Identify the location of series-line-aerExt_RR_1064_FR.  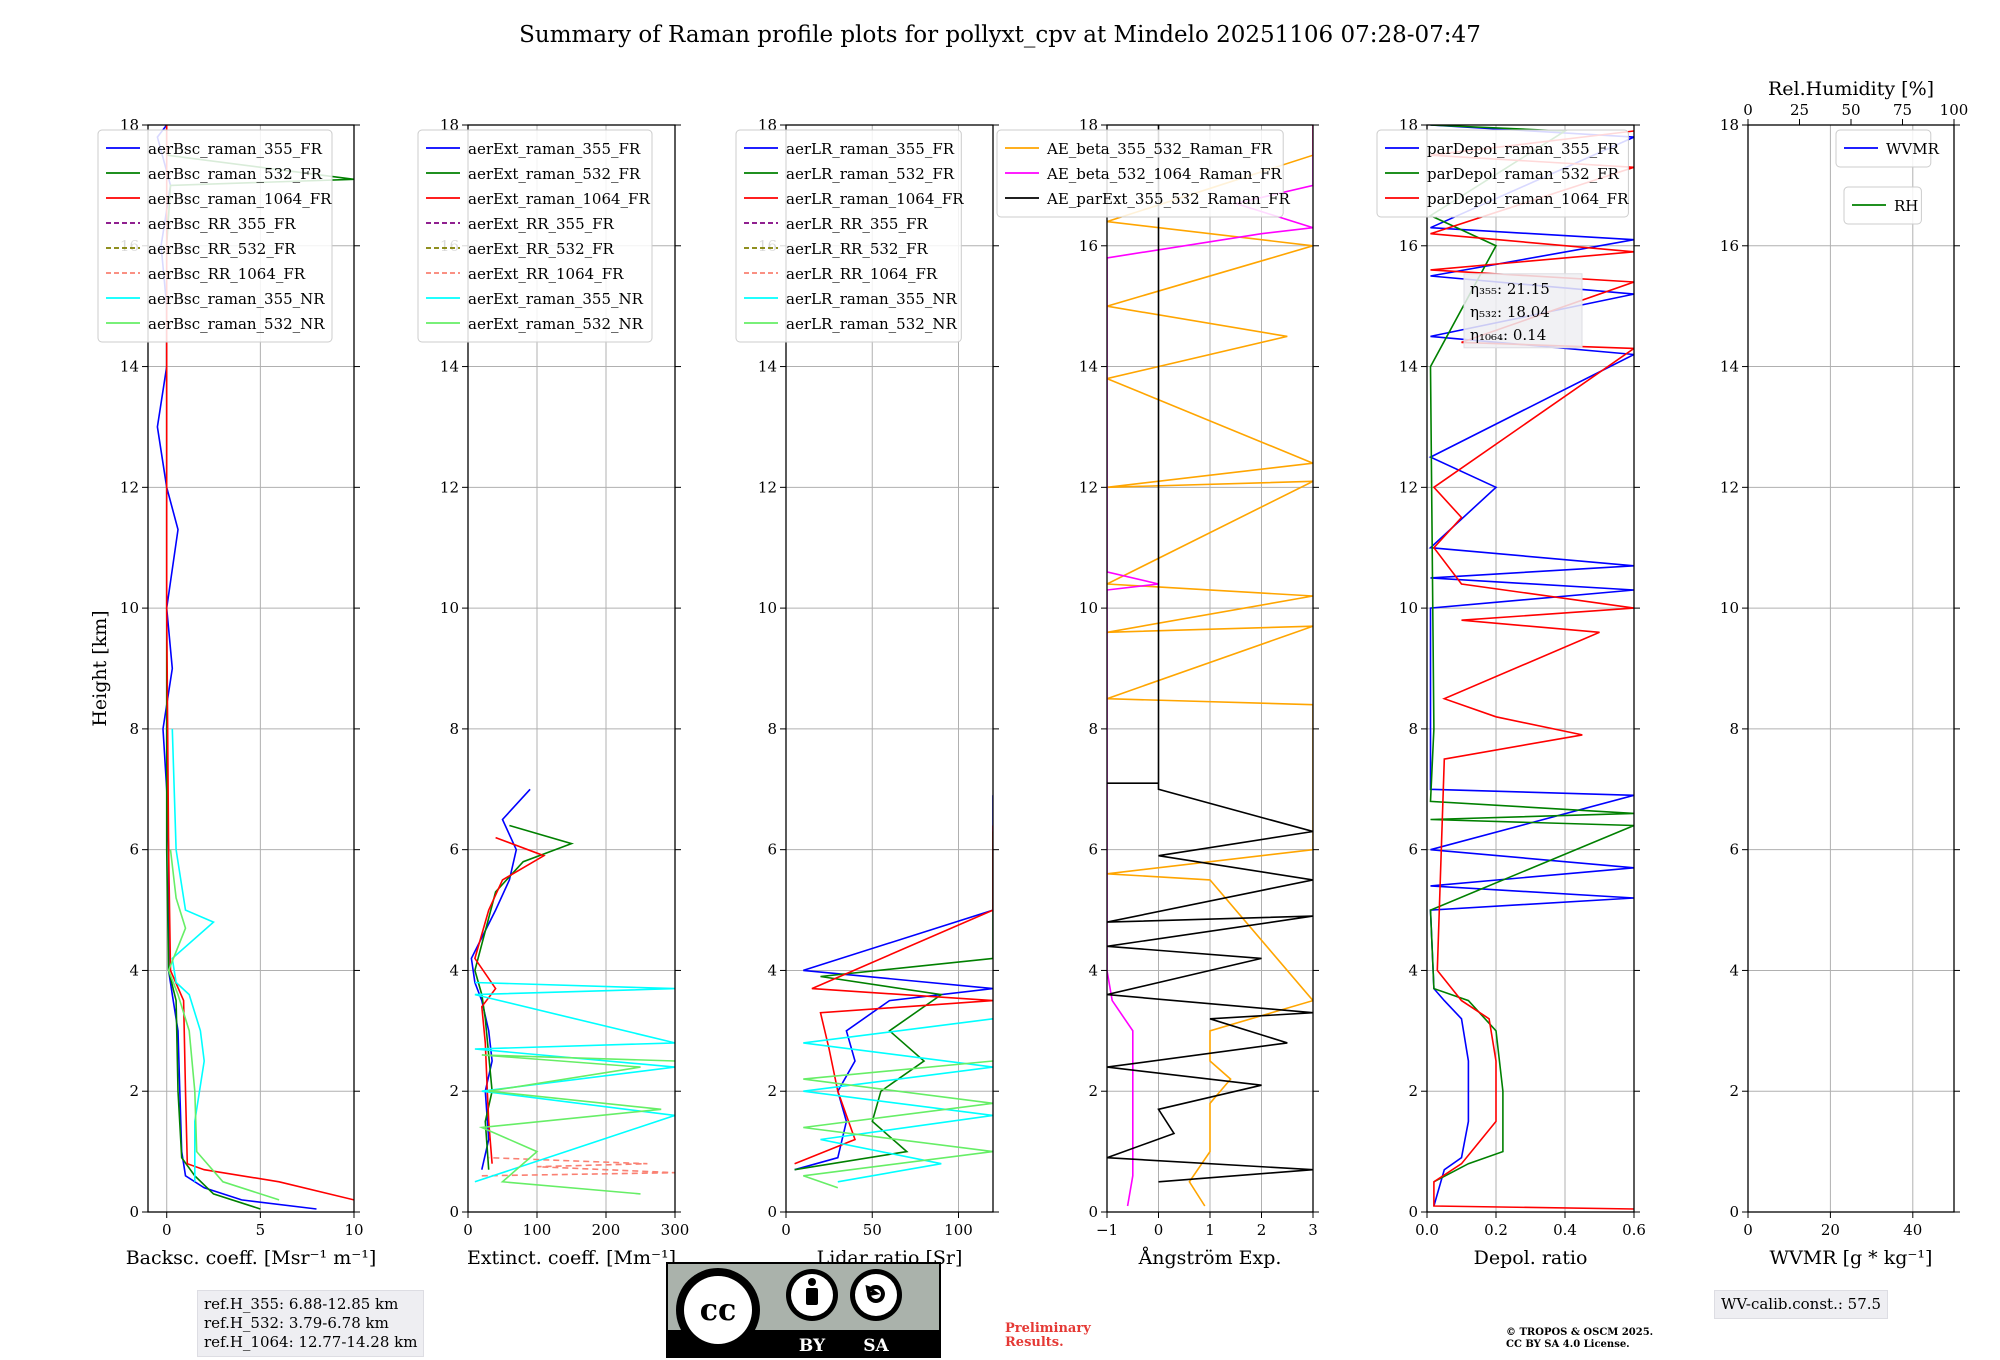
(578, 1166).